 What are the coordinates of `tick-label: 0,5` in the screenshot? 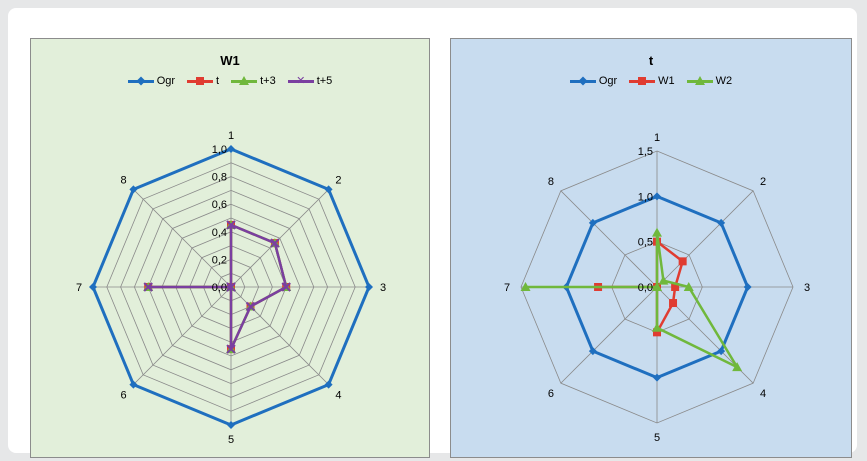 It's located at (645, 243).